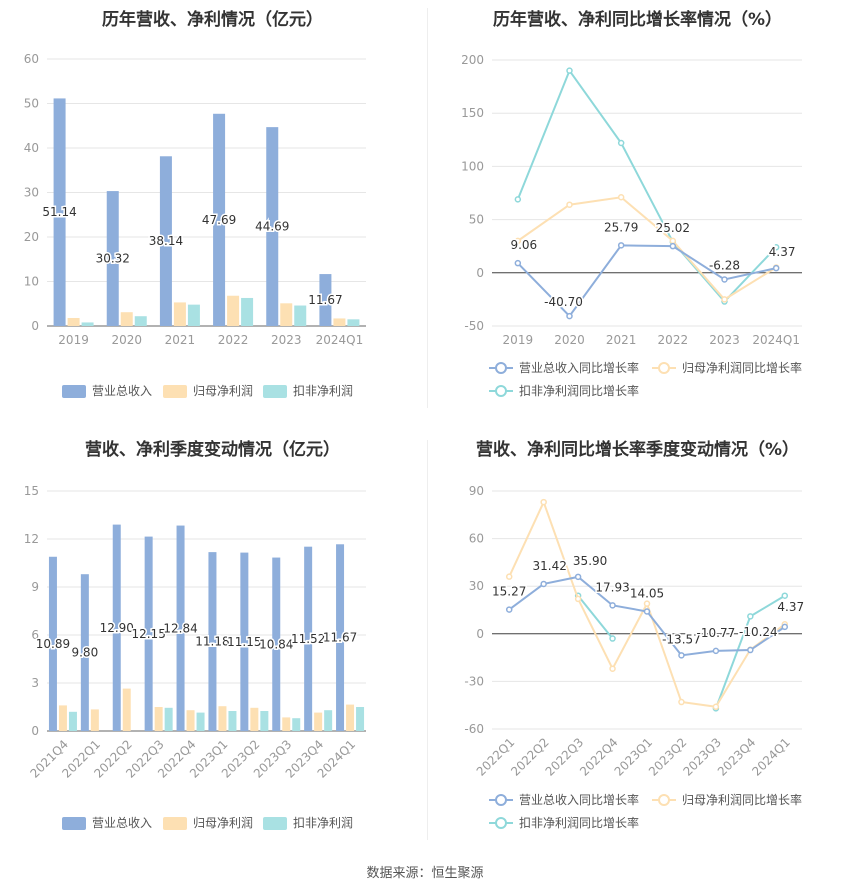 The image size is (850, 891). I want to click on chart-title: 历年营收、净利情况（亿元）, so click(212, 20).